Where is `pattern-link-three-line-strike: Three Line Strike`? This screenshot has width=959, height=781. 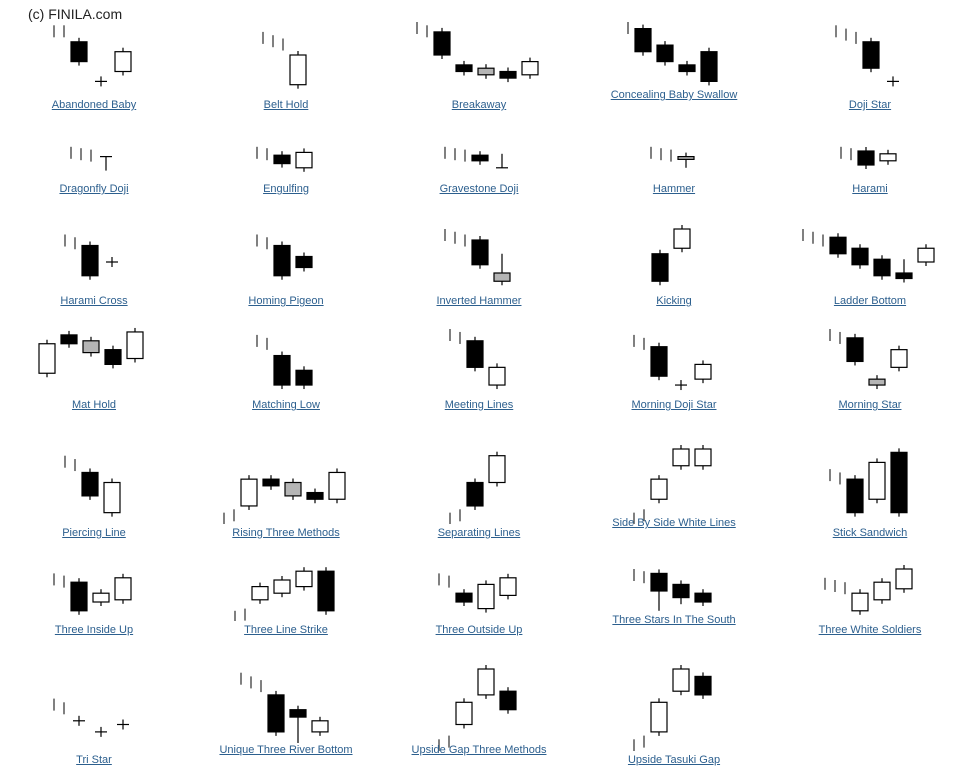 pattern-link-three-line-strike: Three Line Strike is located at coordinates (286, 630).